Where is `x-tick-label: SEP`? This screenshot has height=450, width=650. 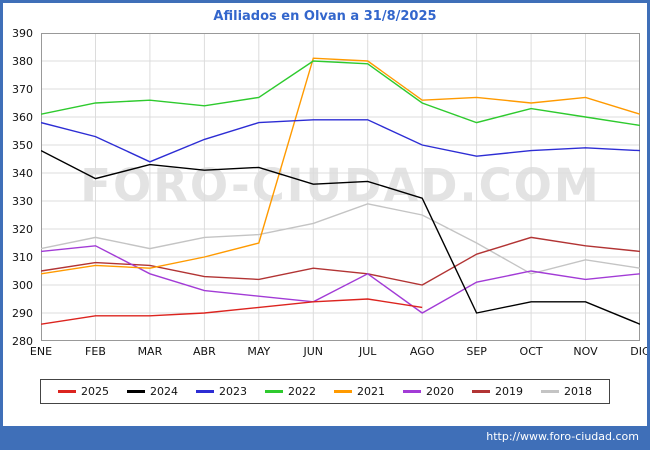
x-tick-label: SEP is located at coordinates (476, 351).